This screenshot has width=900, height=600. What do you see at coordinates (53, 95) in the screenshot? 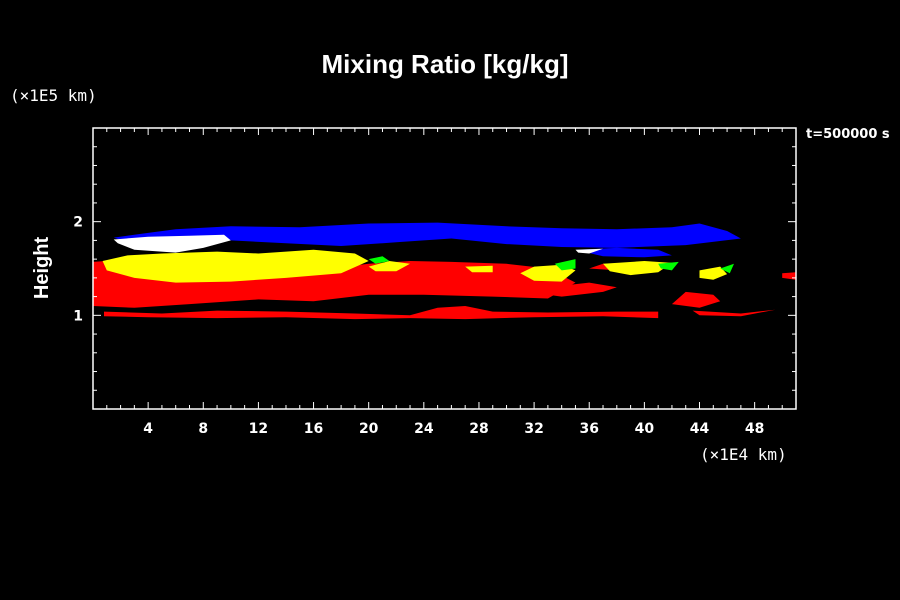
I see `y-unit-label: (×1E5 km)` at bounding box center [53, 95].